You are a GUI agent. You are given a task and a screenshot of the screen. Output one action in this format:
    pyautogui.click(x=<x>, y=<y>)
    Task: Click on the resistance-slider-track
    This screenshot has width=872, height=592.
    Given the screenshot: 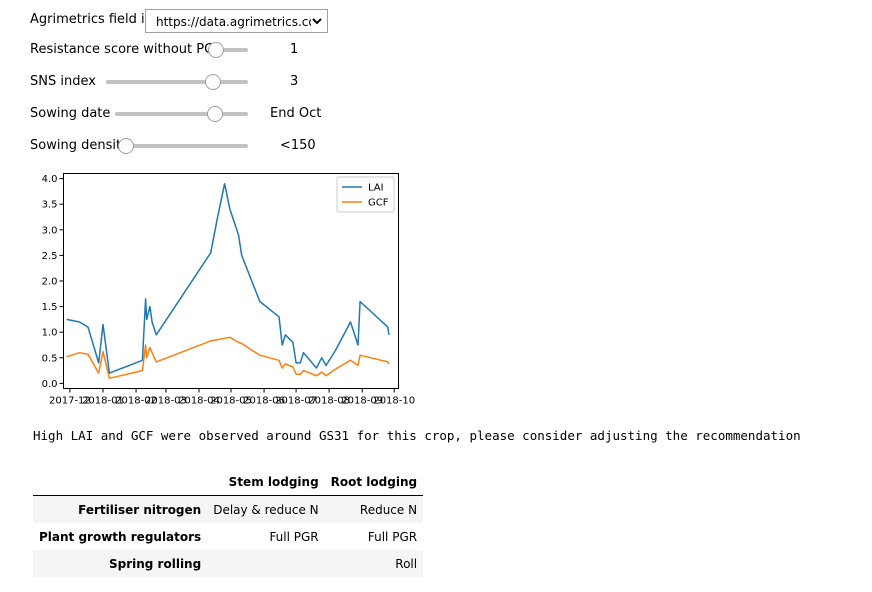 What is the action you would take?
    pyautogui.click(x=232, y=50)
    